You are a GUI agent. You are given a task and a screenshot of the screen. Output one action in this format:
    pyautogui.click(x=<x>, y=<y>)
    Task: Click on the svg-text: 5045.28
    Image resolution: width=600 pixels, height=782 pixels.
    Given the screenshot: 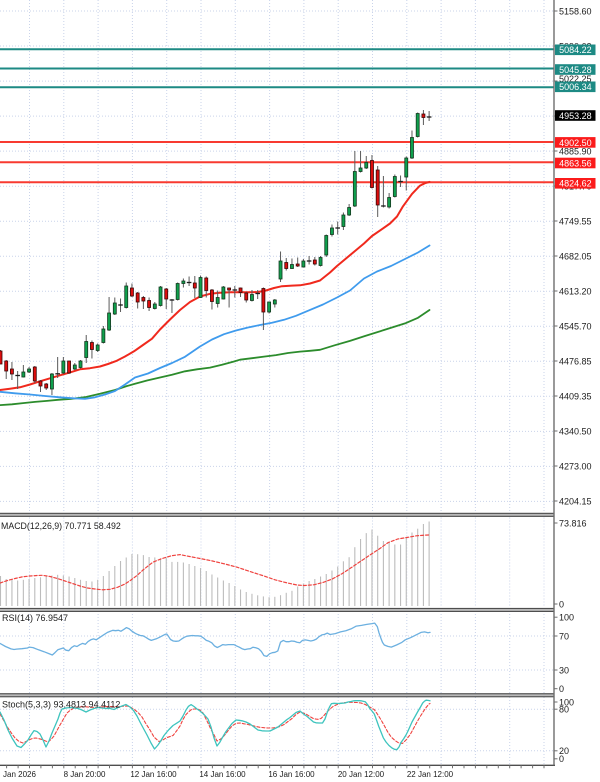 What is the action you would take?
    pyautogui.click(x=575, y=70)
    